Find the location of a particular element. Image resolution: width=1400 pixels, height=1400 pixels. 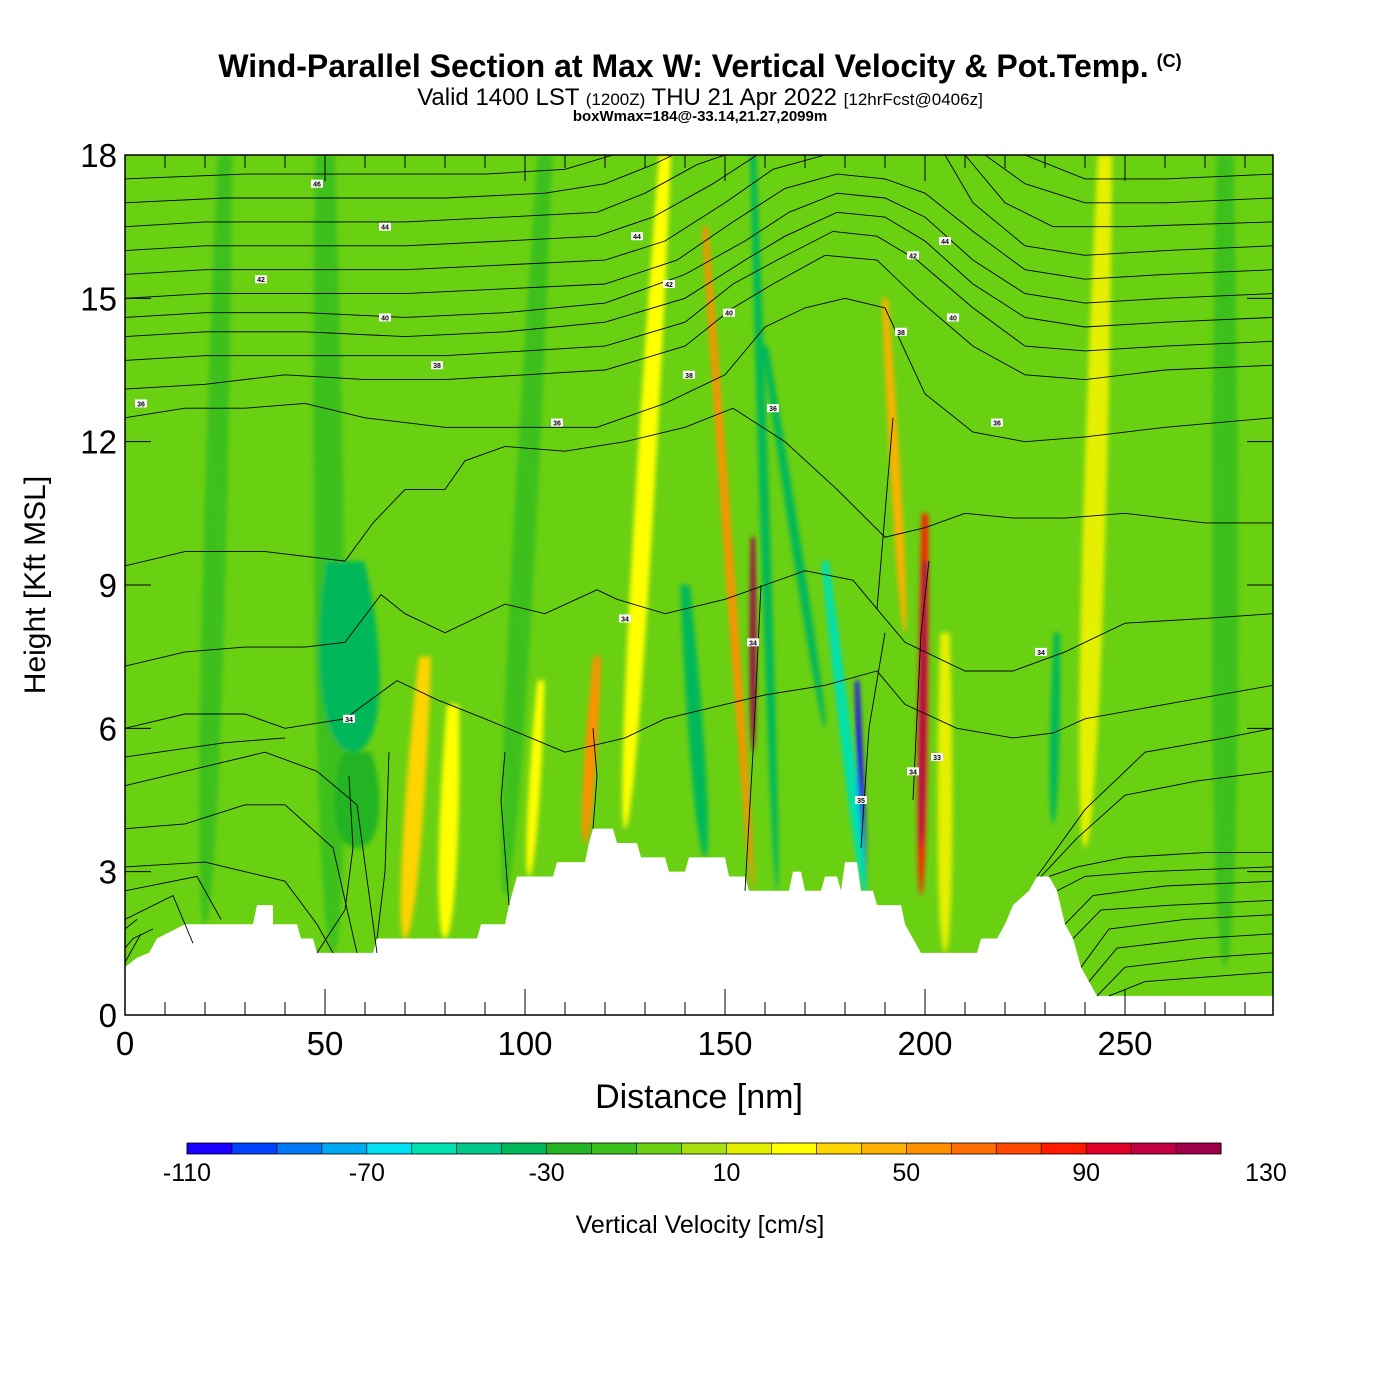

x-tick-label: 250 is located at coordinates (1124, 1043).